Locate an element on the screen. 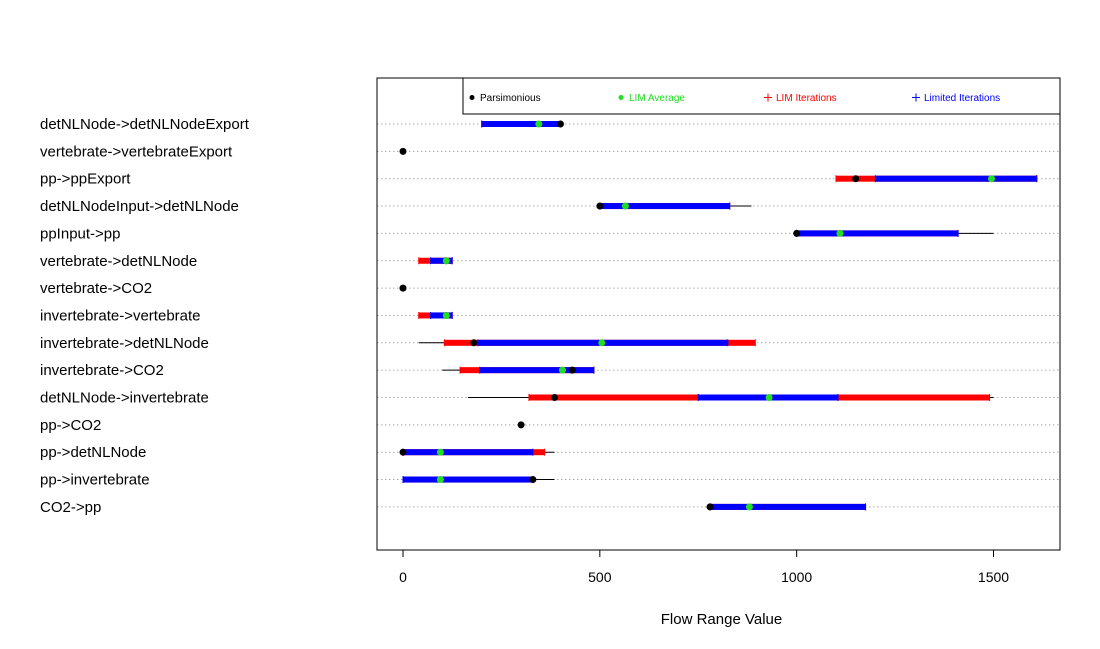  legend-frame is located at coordinates (761, 96).